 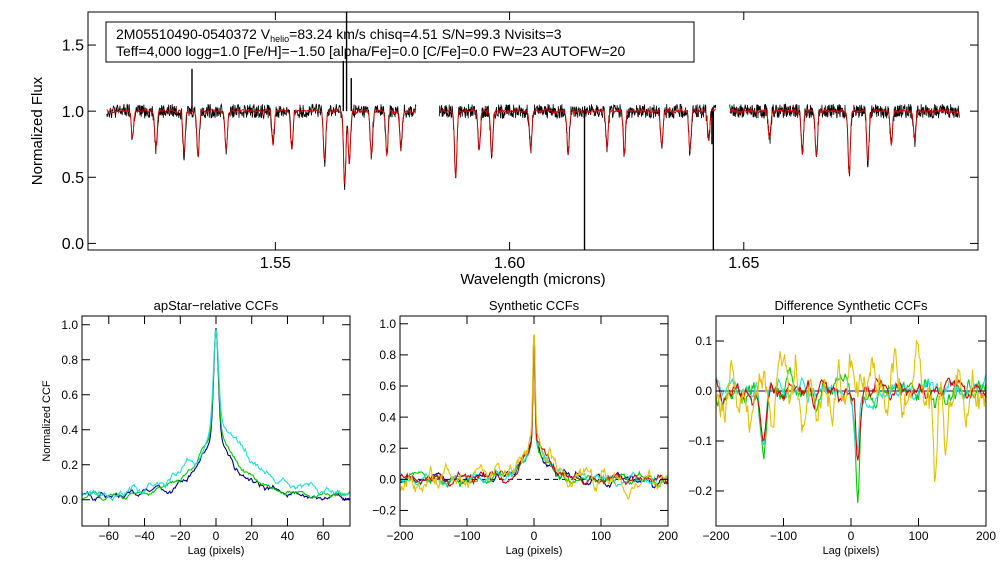 I want to click on x-axis-label: Wavelength (microns), so click(x=532, y=279).